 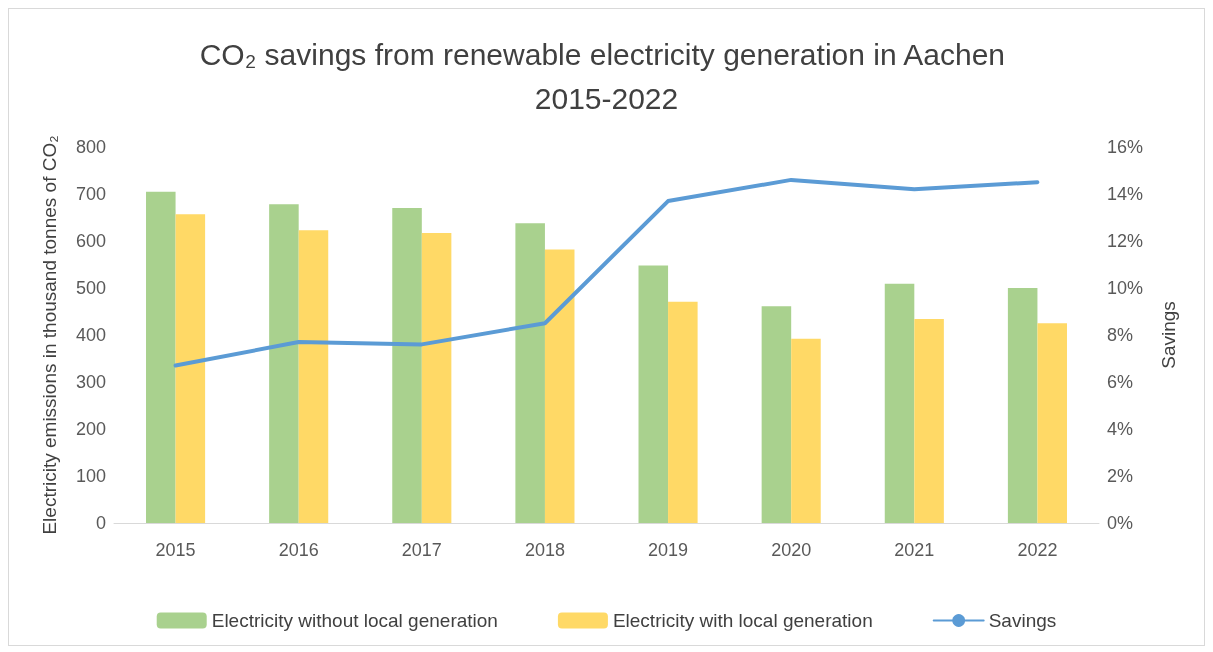 What do you see at coordinates (1120, 335) in the screenshot?
I see `y2-tick-label: 8%` at bounding box center [1120, 335].